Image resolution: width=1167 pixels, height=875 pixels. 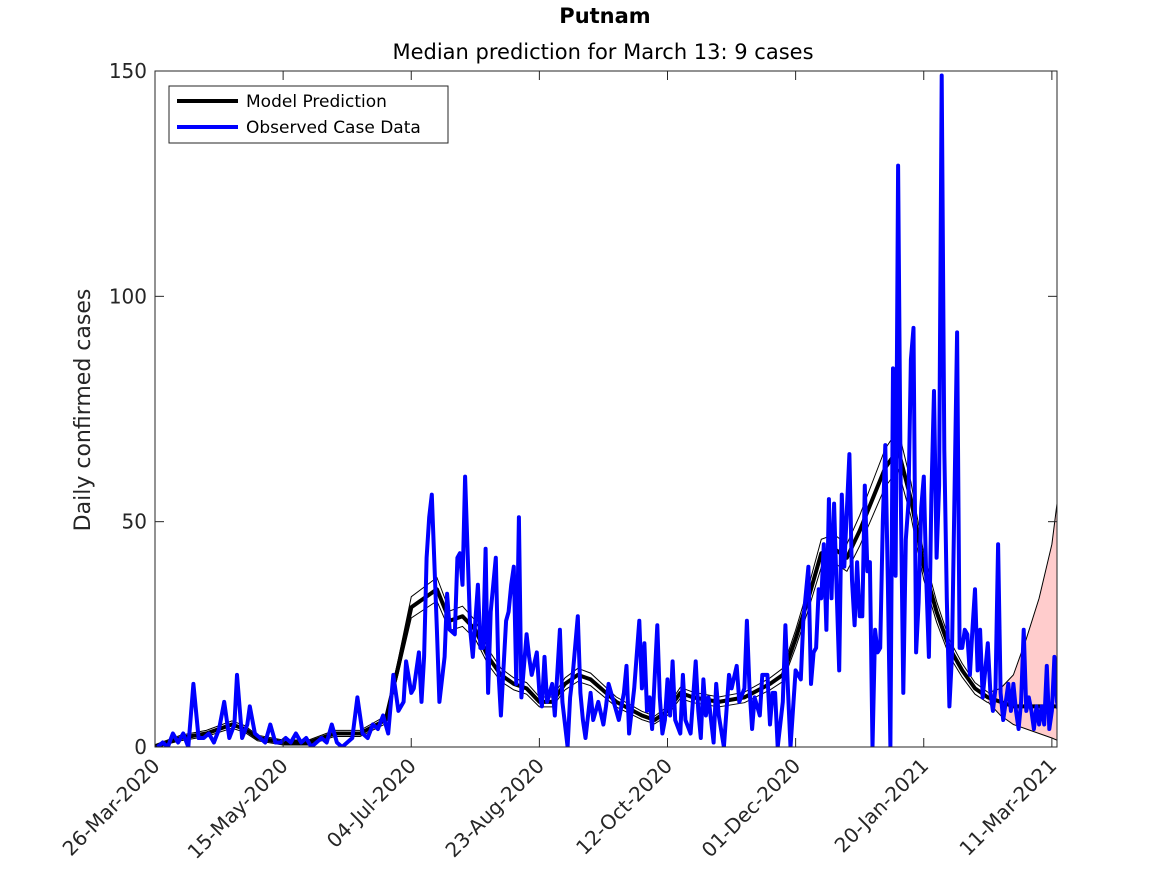 What do you see at coordinates (128, 71) in the screenshot?
I see `y-tick-label: 150` at bounding box center [128, 71].